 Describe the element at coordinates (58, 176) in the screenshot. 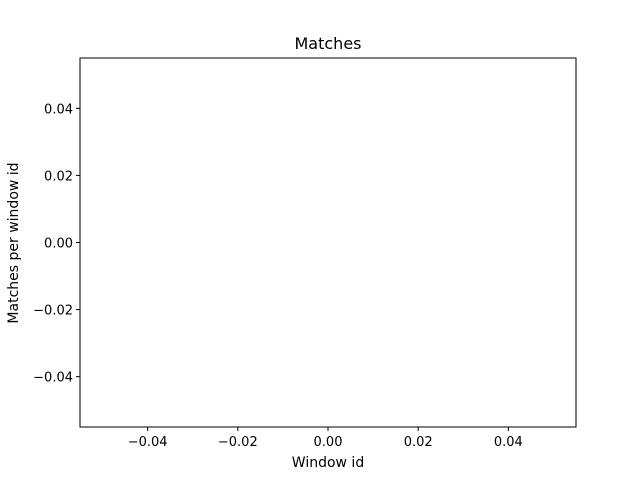

I see `y-tick-label: 0.02` at that location.